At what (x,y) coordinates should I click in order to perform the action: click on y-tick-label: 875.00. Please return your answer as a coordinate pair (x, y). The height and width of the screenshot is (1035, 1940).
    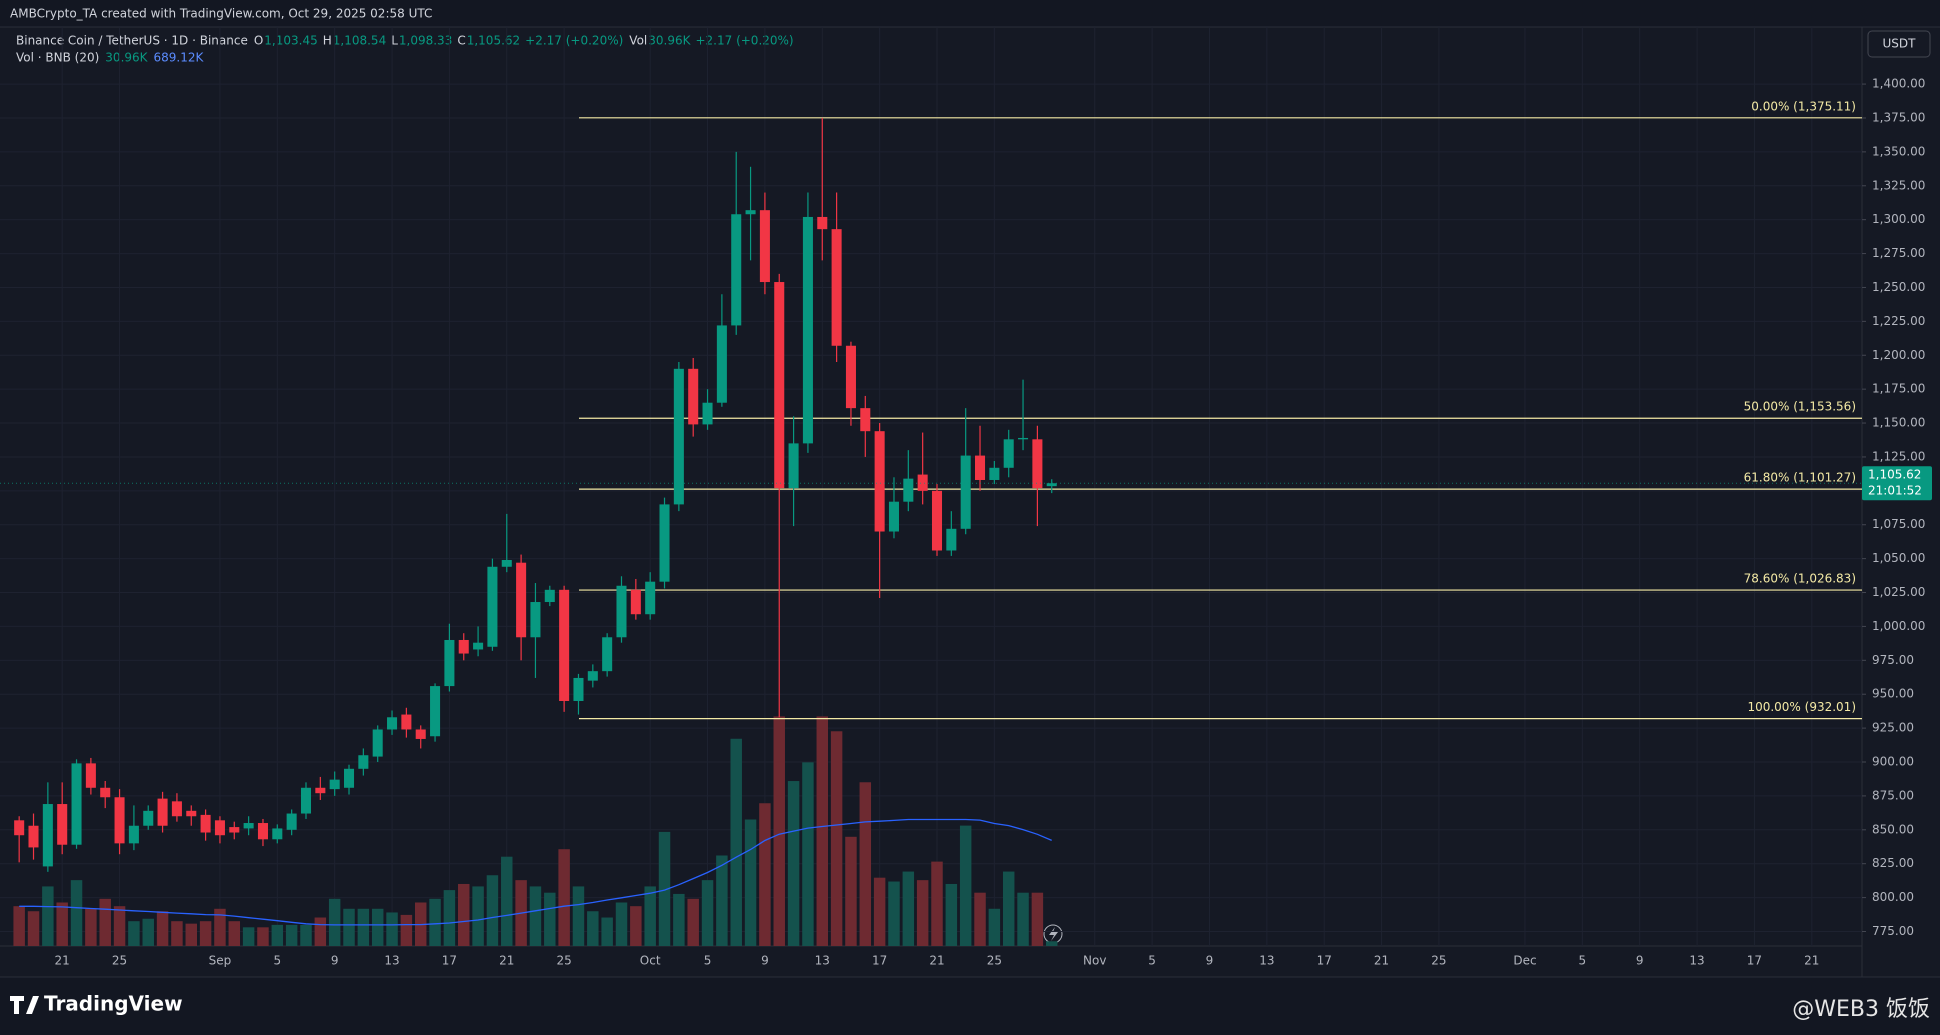
    Looking at the image, I should click on (1893, 795).